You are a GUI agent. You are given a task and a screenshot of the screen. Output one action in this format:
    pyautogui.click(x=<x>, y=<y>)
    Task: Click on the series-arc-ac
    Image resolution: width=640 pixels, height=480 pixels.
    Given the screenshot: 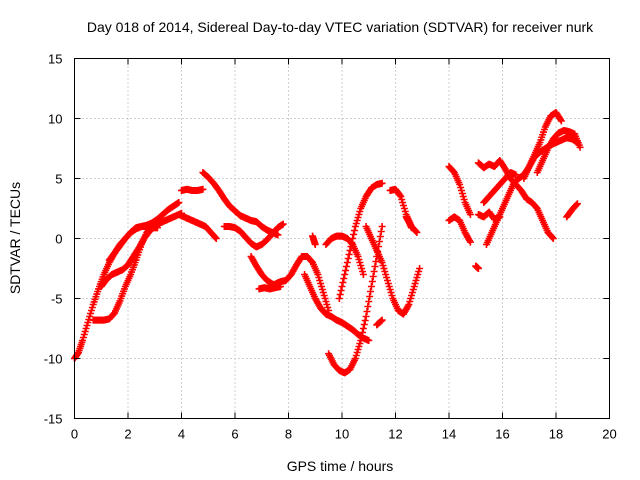 What is the action you would take?
    pyautogui.click(x=314, y=240)
    